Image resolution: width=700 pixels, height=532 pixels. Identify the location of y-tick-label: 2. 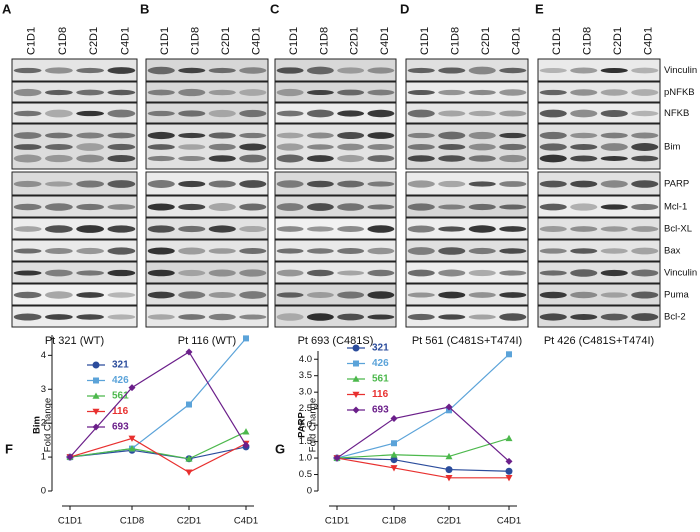
(43, 423).